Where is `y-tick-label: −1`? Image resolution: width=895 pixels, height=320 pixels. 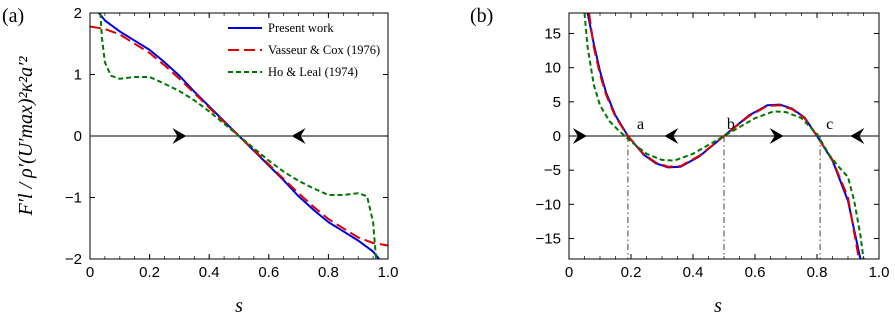 y-tick-label: −1 is located at coordinates (73, 198).